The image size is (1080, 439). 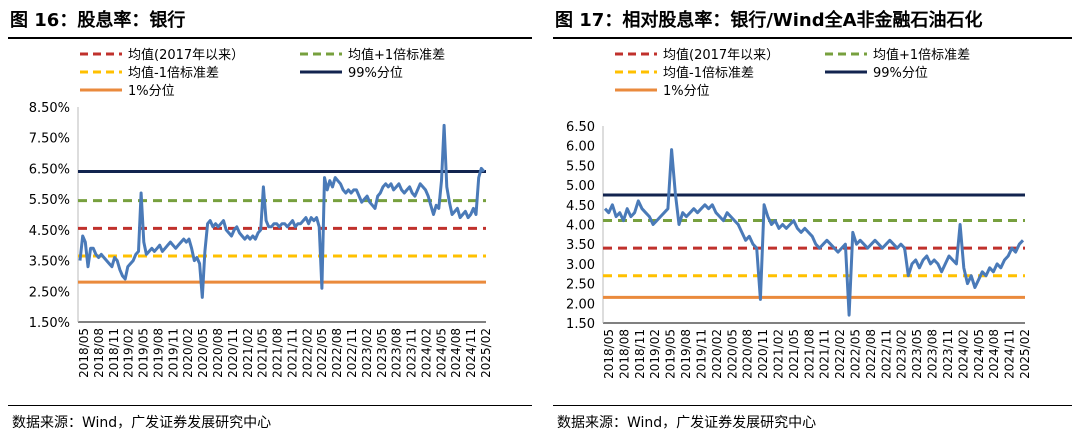 I want to click on y-tick-label: 3.50, so click(x=580, y=245).